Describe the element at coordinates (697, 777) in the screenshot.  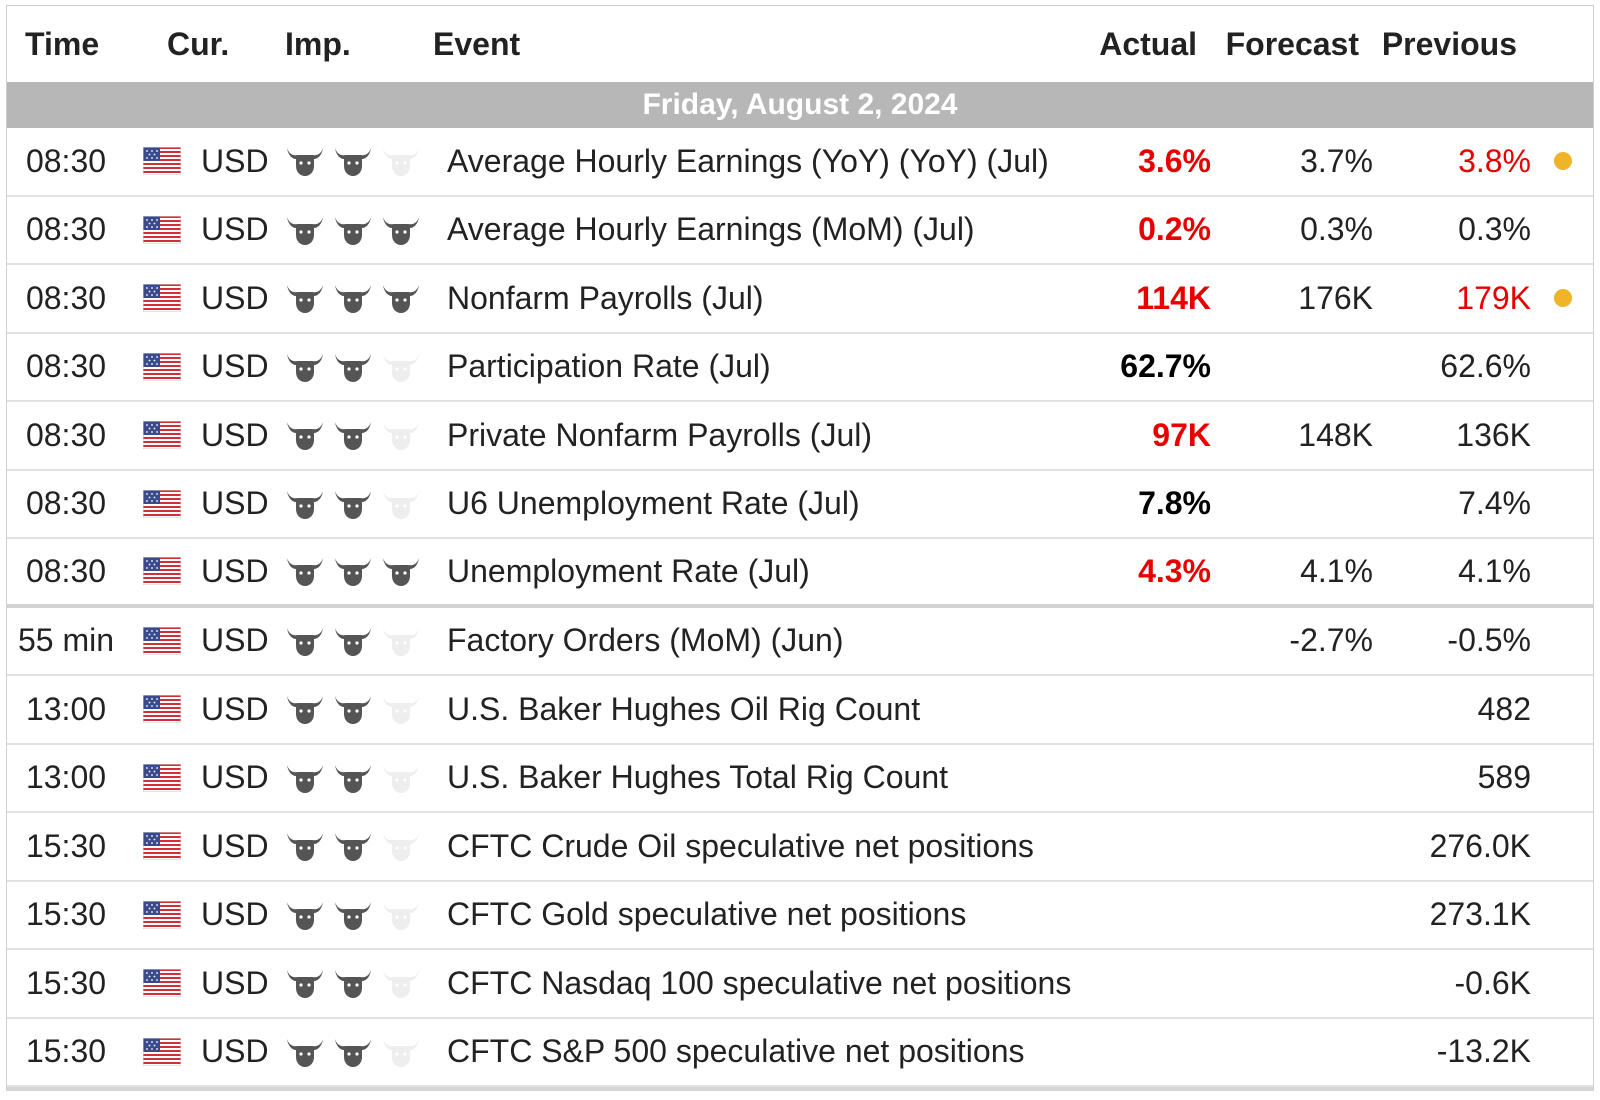
I see `event-name: U.S. Baker Hughes Total Rig Count` at that location.